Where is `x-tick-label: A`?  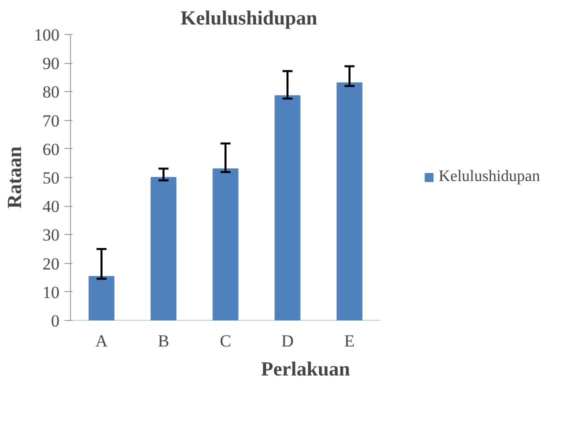
x-tick-label: A is located at coordinates (101, 341).